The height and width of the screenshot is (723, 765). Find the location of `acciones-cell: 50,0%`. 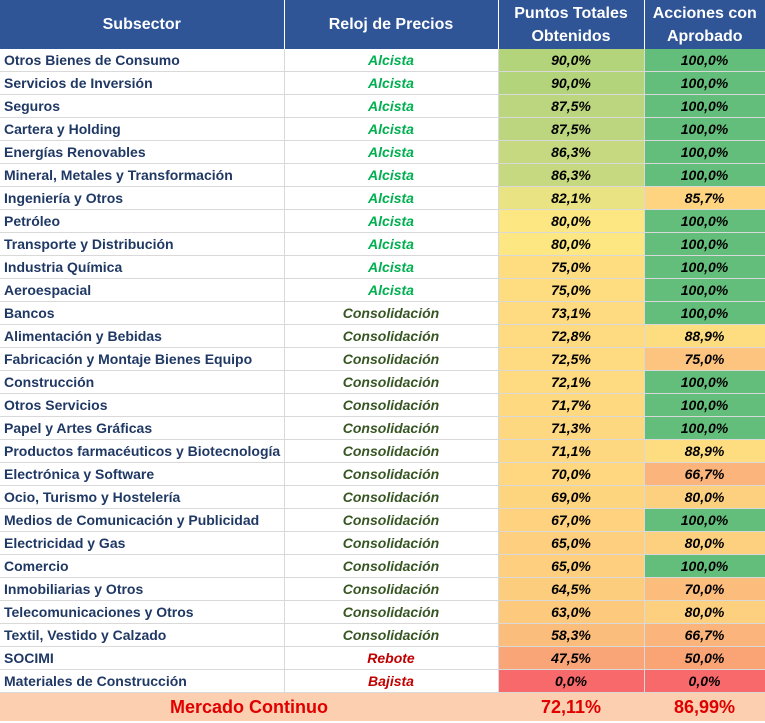

acciones-cell: 50,0% is located at coordinates (704, 658).